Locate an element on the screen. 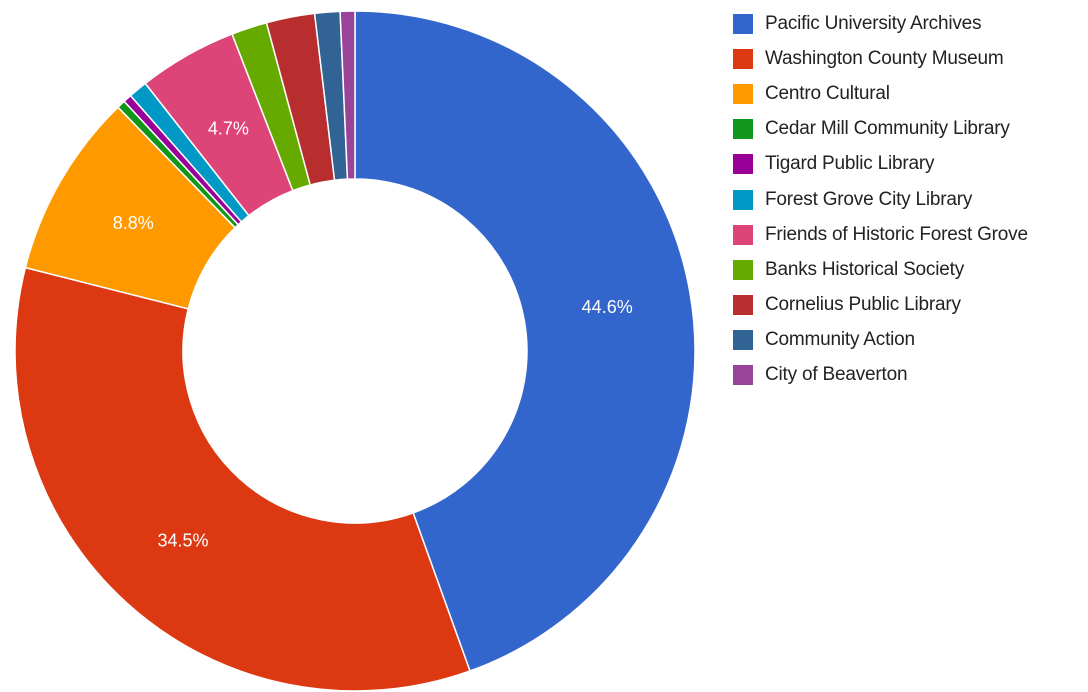 The width and height of the screenshot is (1088, 692). legend-item-cedar-mill-community-library: Cedar Mill Community Library is located at coordinates (909, 129).